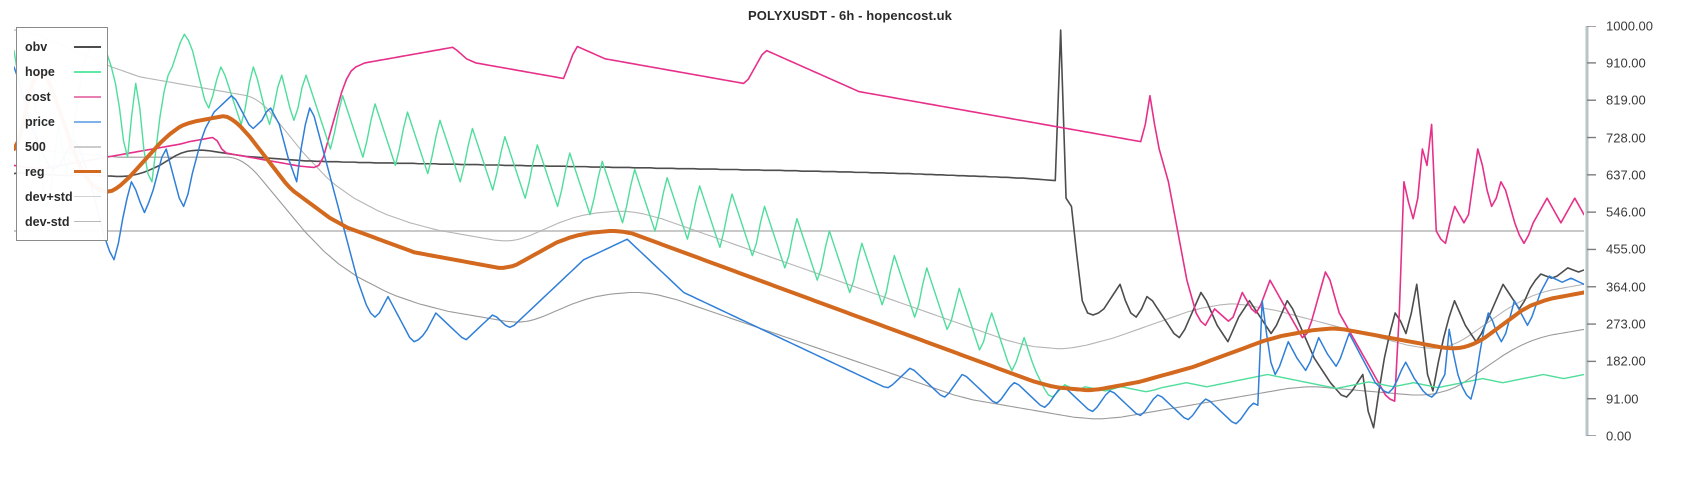 This screenshot has height=500, width=1700. Describe the element at coordinates (1626, 138) in the screenshot. I see `y-axis-tick-label: 728.00` at that location.